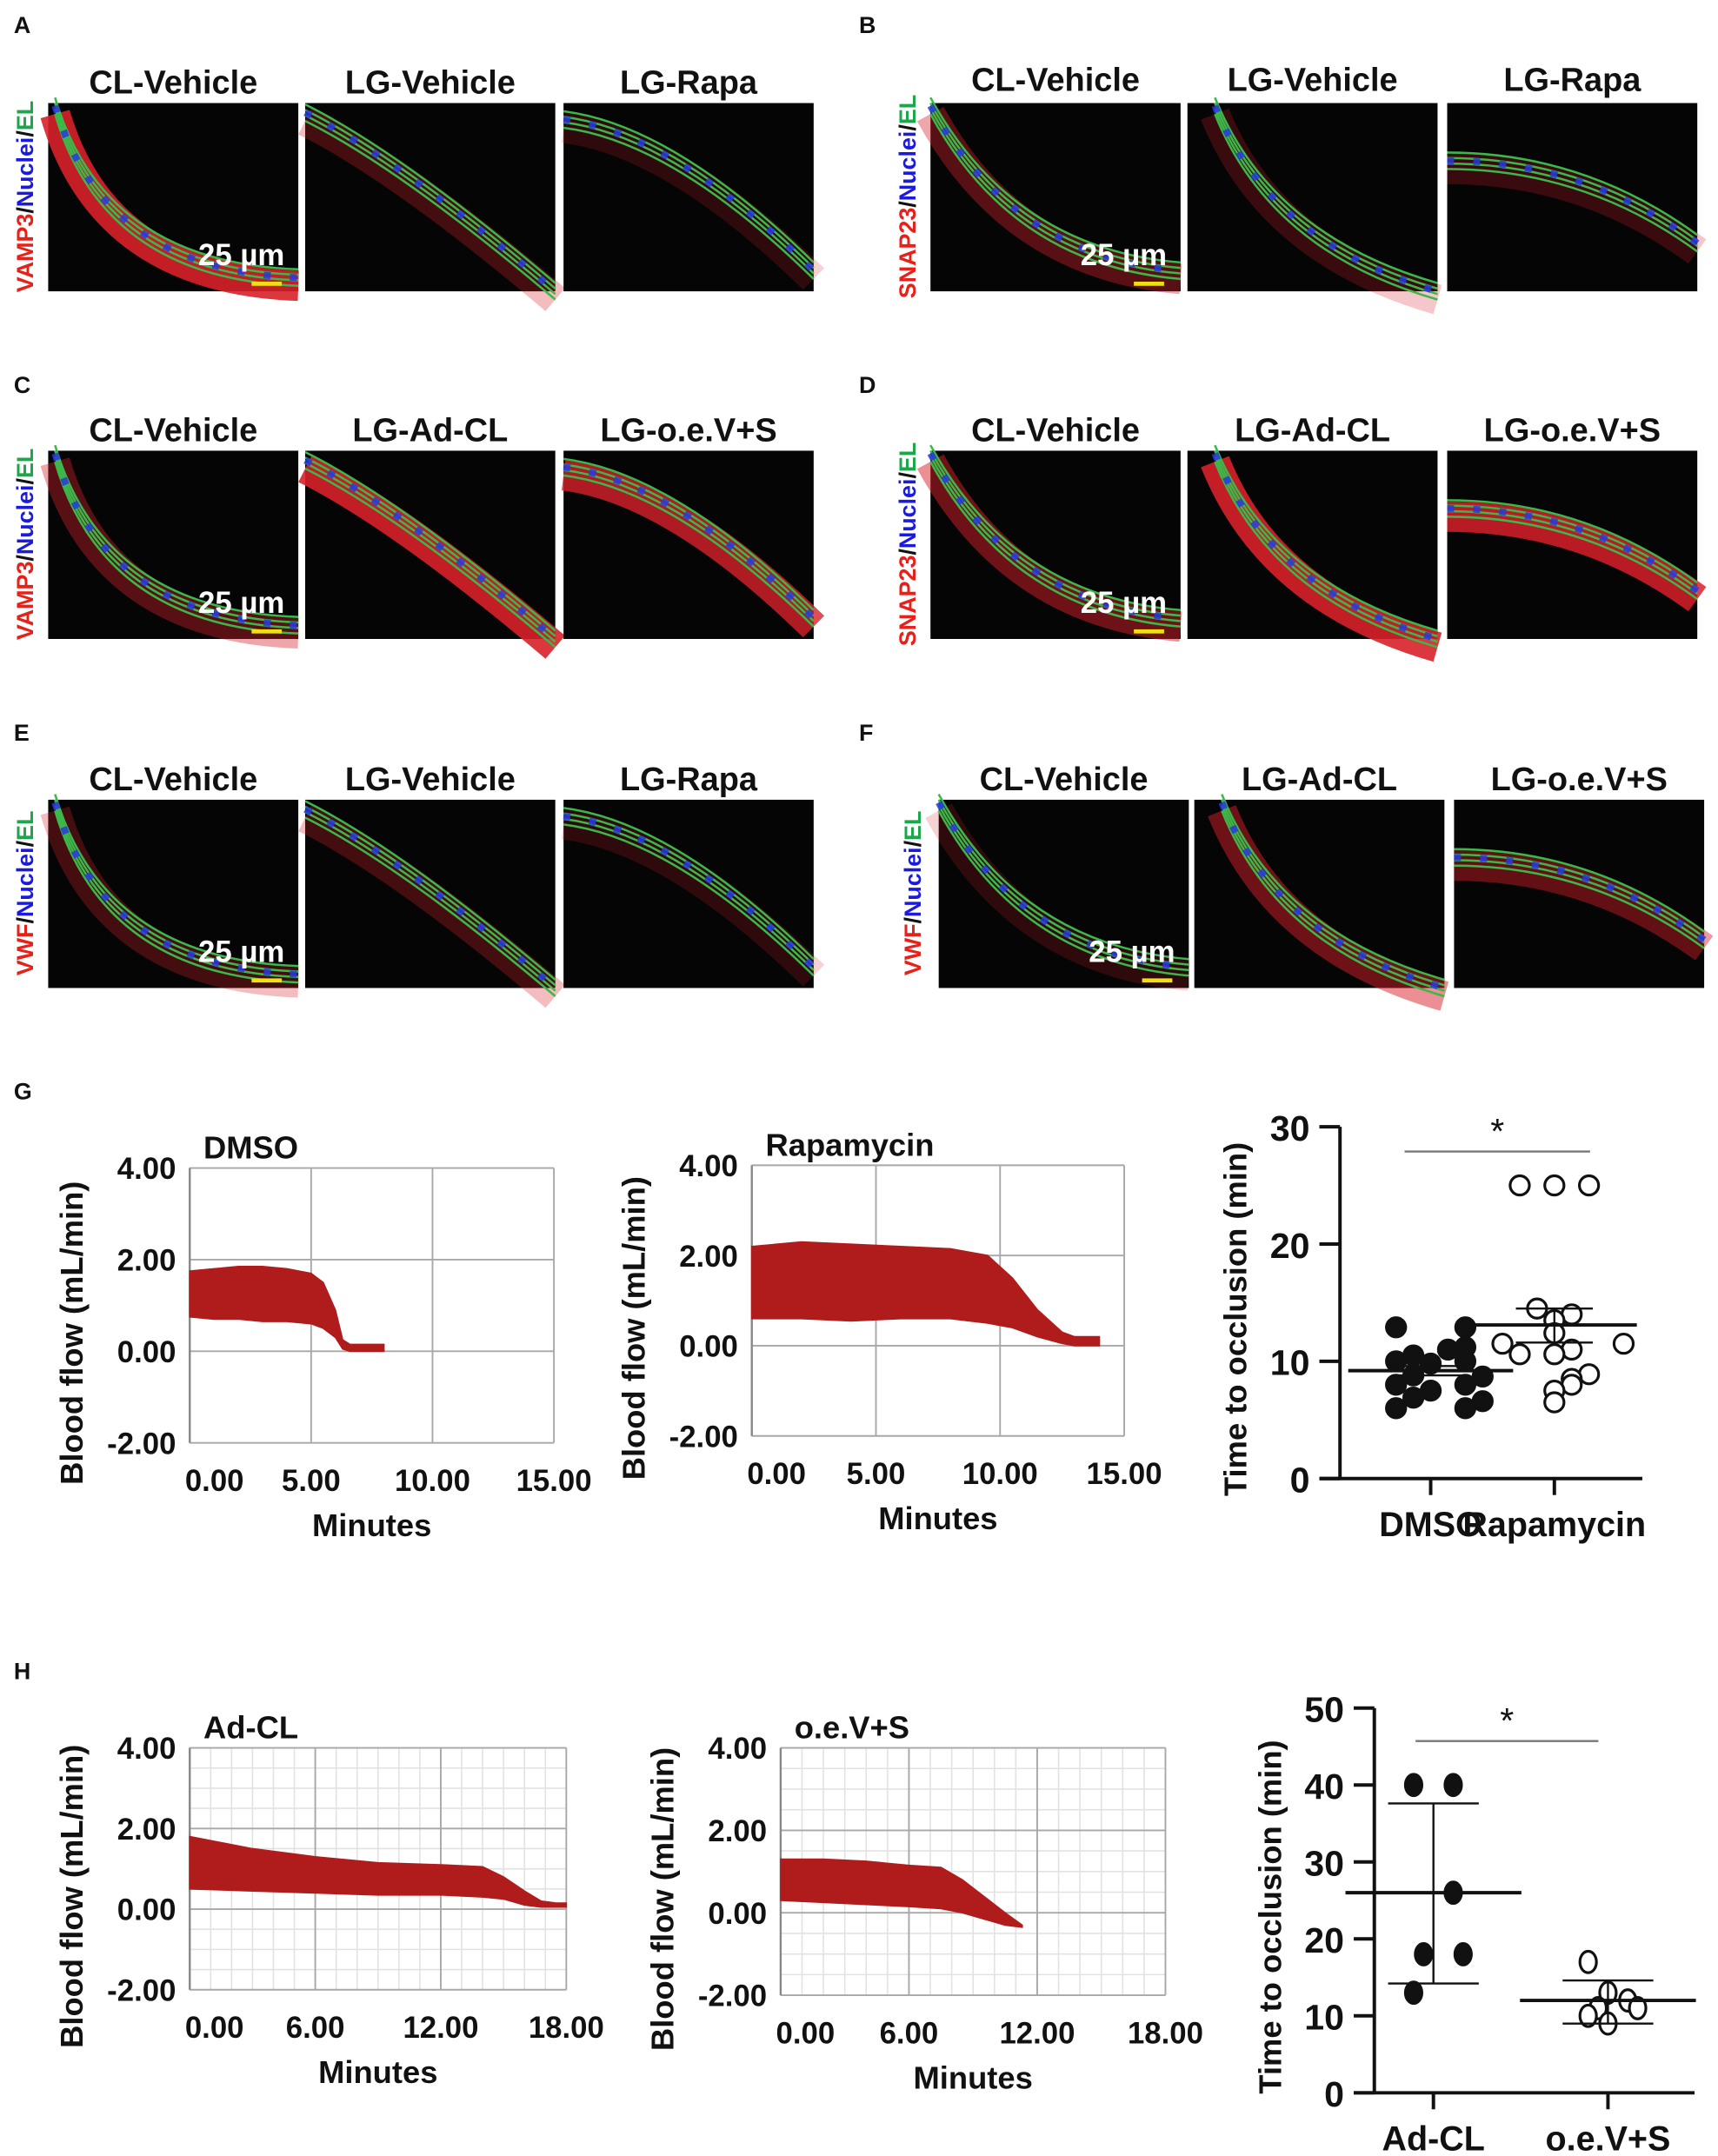 The height and width of the screenshot is (2156, 1718). What do you see at coordinates (1324, 1940) in the screenshot?
I see `y-tick-label: 20` at bounding box center [1324, 1940].